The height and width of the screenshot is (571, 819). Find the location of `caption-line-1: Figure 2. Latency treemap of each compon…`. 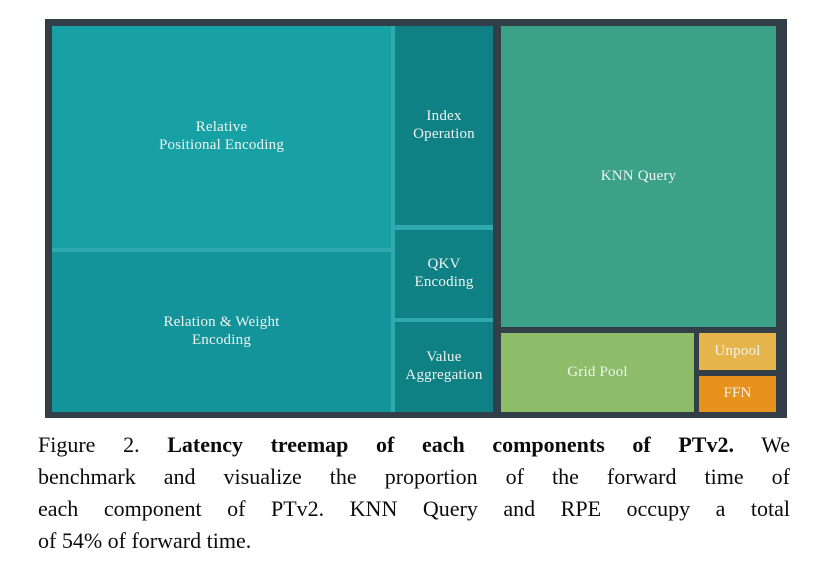

caption-line-1: Figure 2. Latency treemap of each compon… is located at coordinates (414, 445).